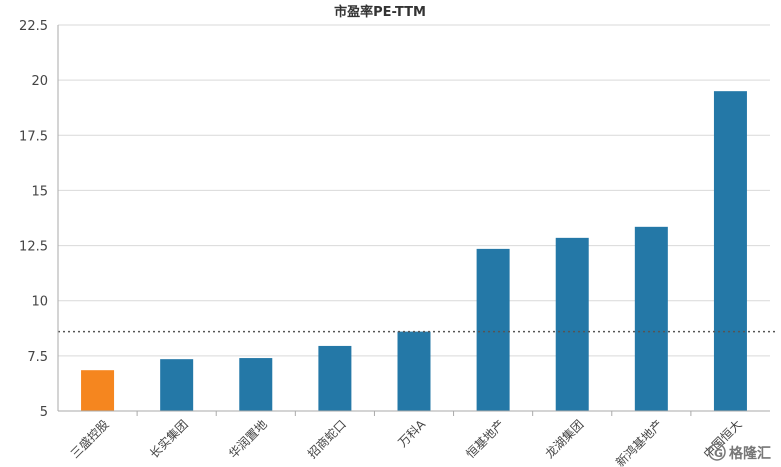 This screenshot has height=467, width=781. I want to click on gelonghui-logo-mark: G, so click(718, 453).